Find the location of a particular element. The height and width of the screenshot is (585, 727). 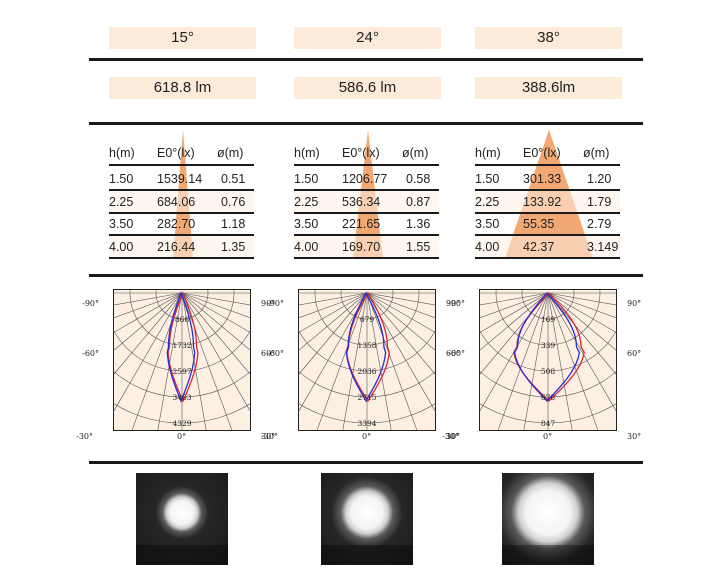

polar-ring-value: 3394 is located at coordinates (366, 423).